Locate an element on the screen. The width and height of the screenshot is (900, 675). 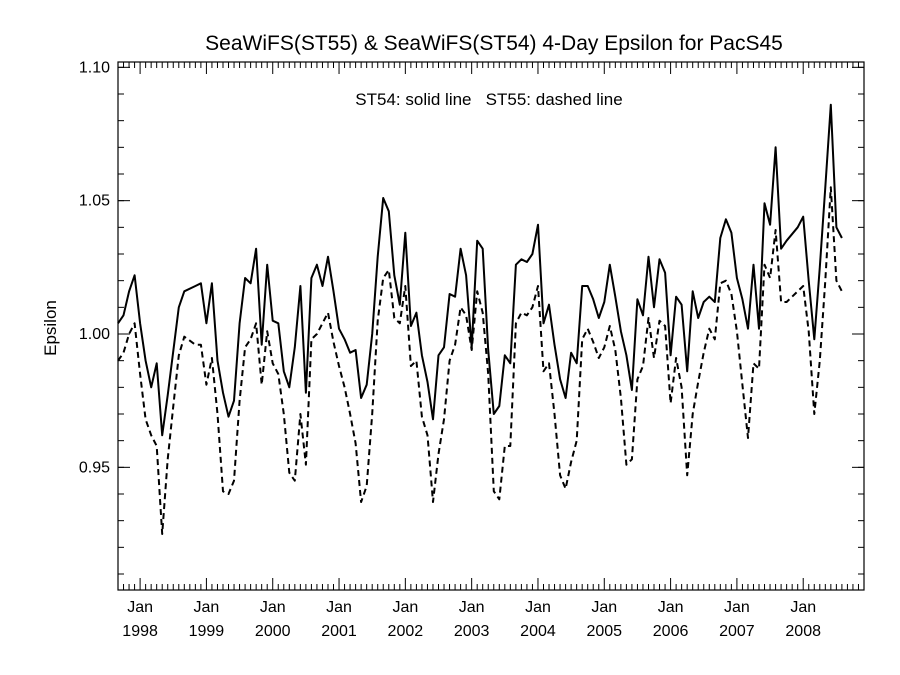
y-tick-label: 1.10 is located at coordinates (94, 67).